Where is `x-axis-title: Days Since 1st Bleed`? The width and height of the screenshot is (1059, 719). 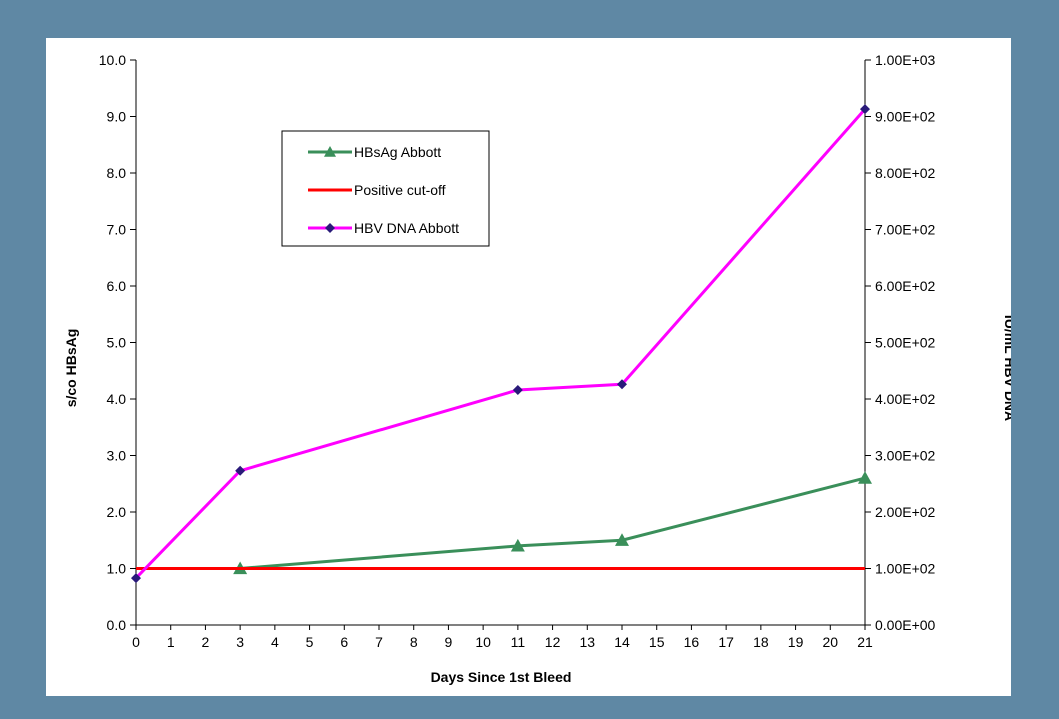
x-axis-title: Days Since 1st Bleed is located at coordinates (501, 677).